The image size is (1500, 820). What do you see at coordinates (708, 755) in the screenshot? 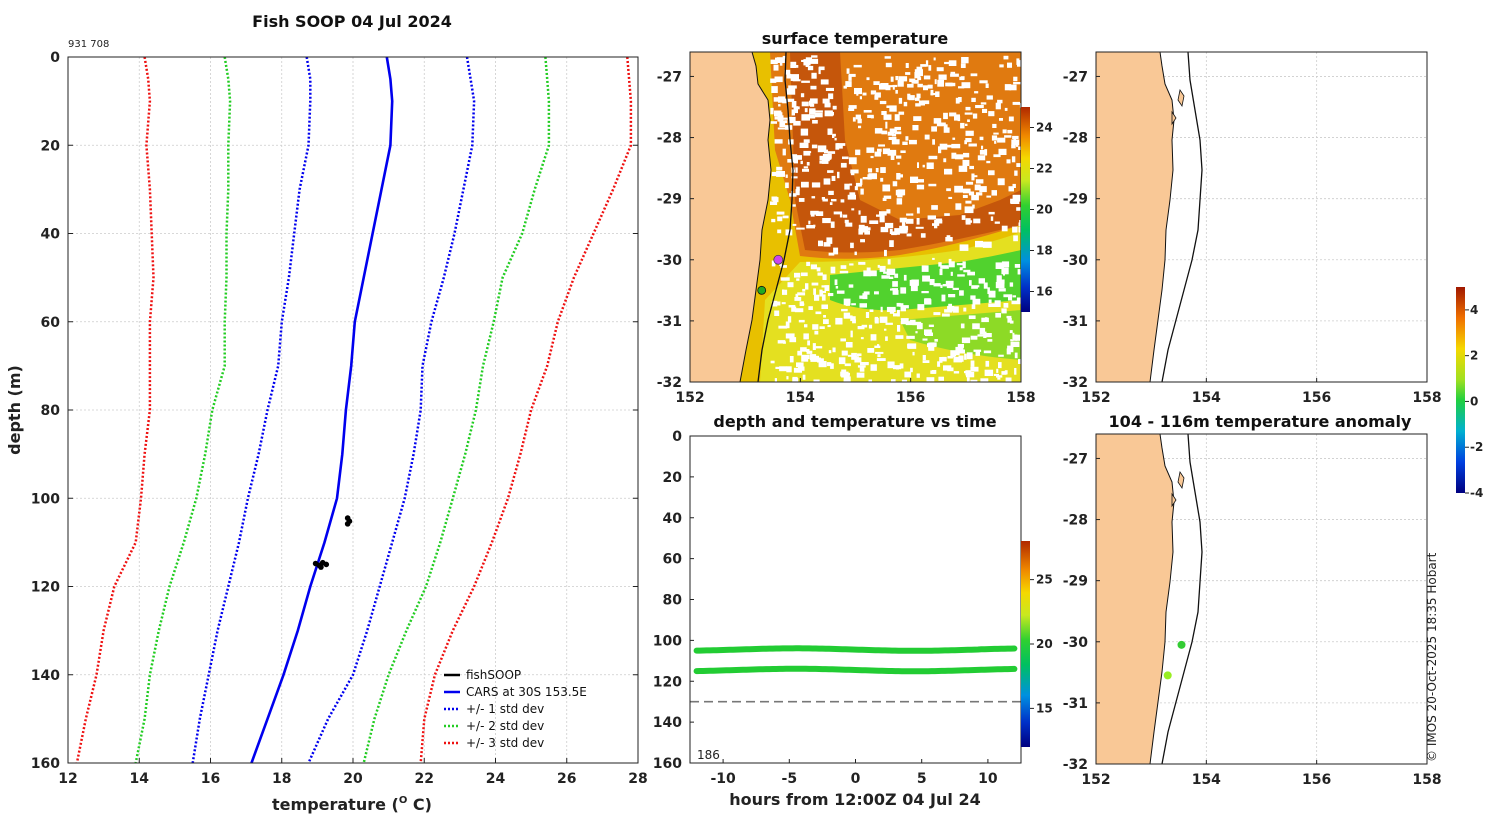
I see `depth-time-annotation: 186` at bounding box center [708, 755].